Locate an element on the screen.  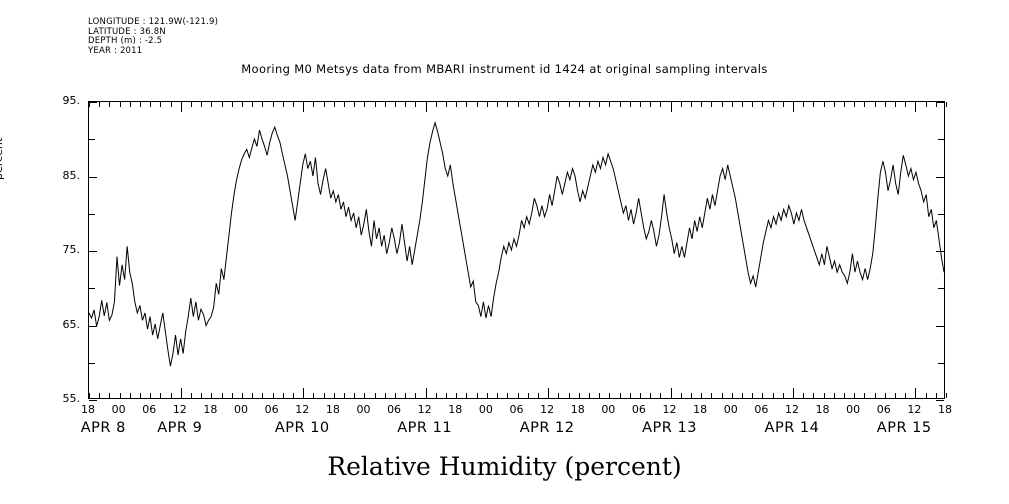
metadata-latitude: LATITUDE : 36.8N is located at coordinates (127, 31).